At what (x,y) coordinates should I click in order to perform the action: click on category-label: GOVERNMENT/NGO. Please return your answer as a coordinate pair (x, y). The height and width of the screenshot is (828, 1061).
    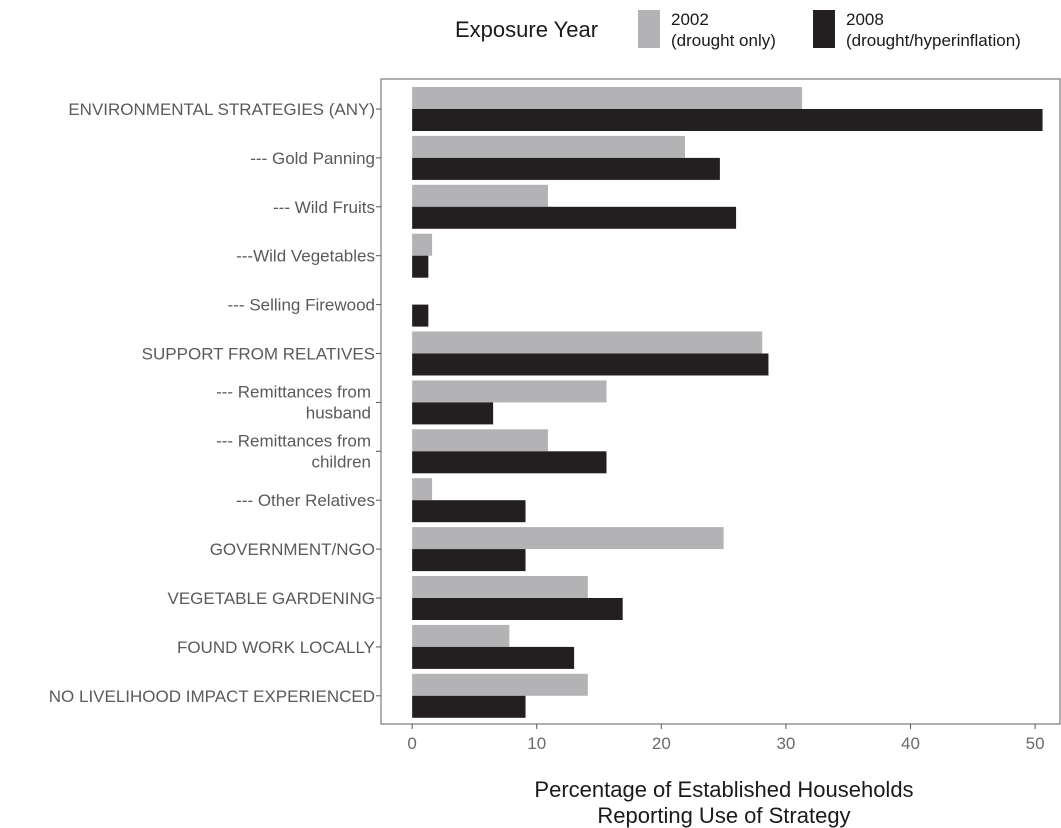
    Looking at the image, I should click on (292, 549).